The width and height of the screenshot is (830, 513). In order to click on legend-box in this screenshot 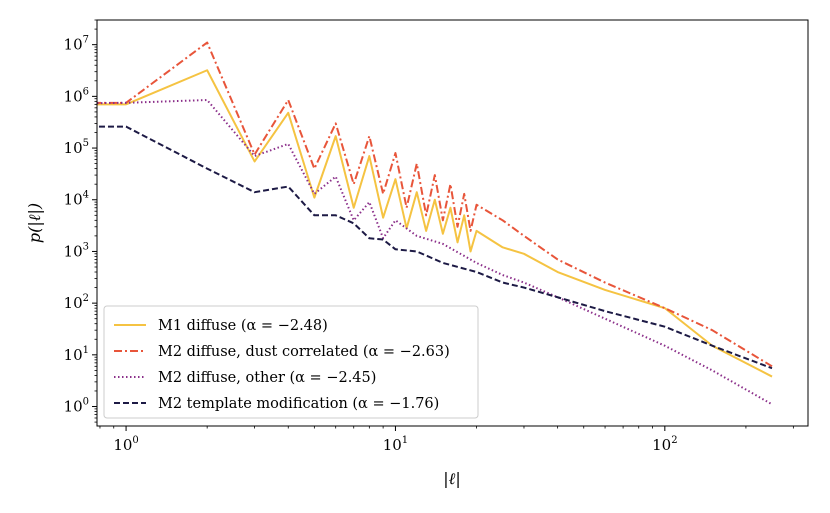, I will do `click(291, 362)`.